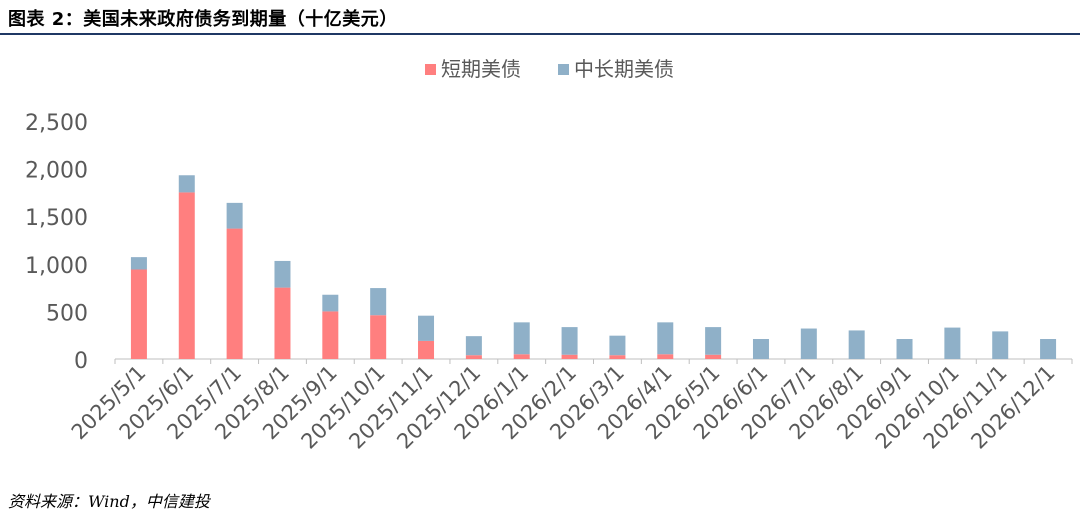 This screenshot has height=513, width=1080. I want to click on bar-short-2025/12/1, so click(473, 357).